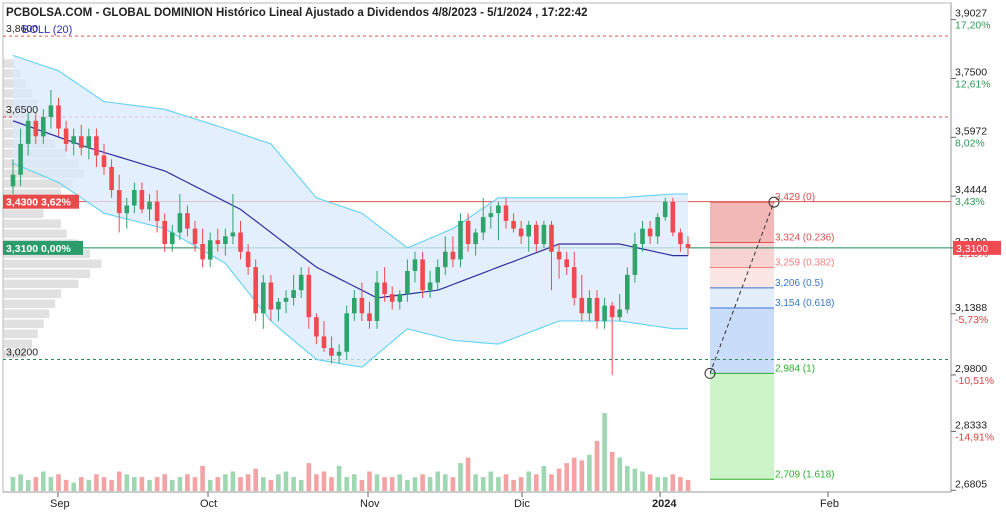 This screenshot has height=520, width=1006. What do you see at coordinates (22, 110) in the screenshot?
I see `left-level-label: 3,6500` at bounding box center [22, 110].